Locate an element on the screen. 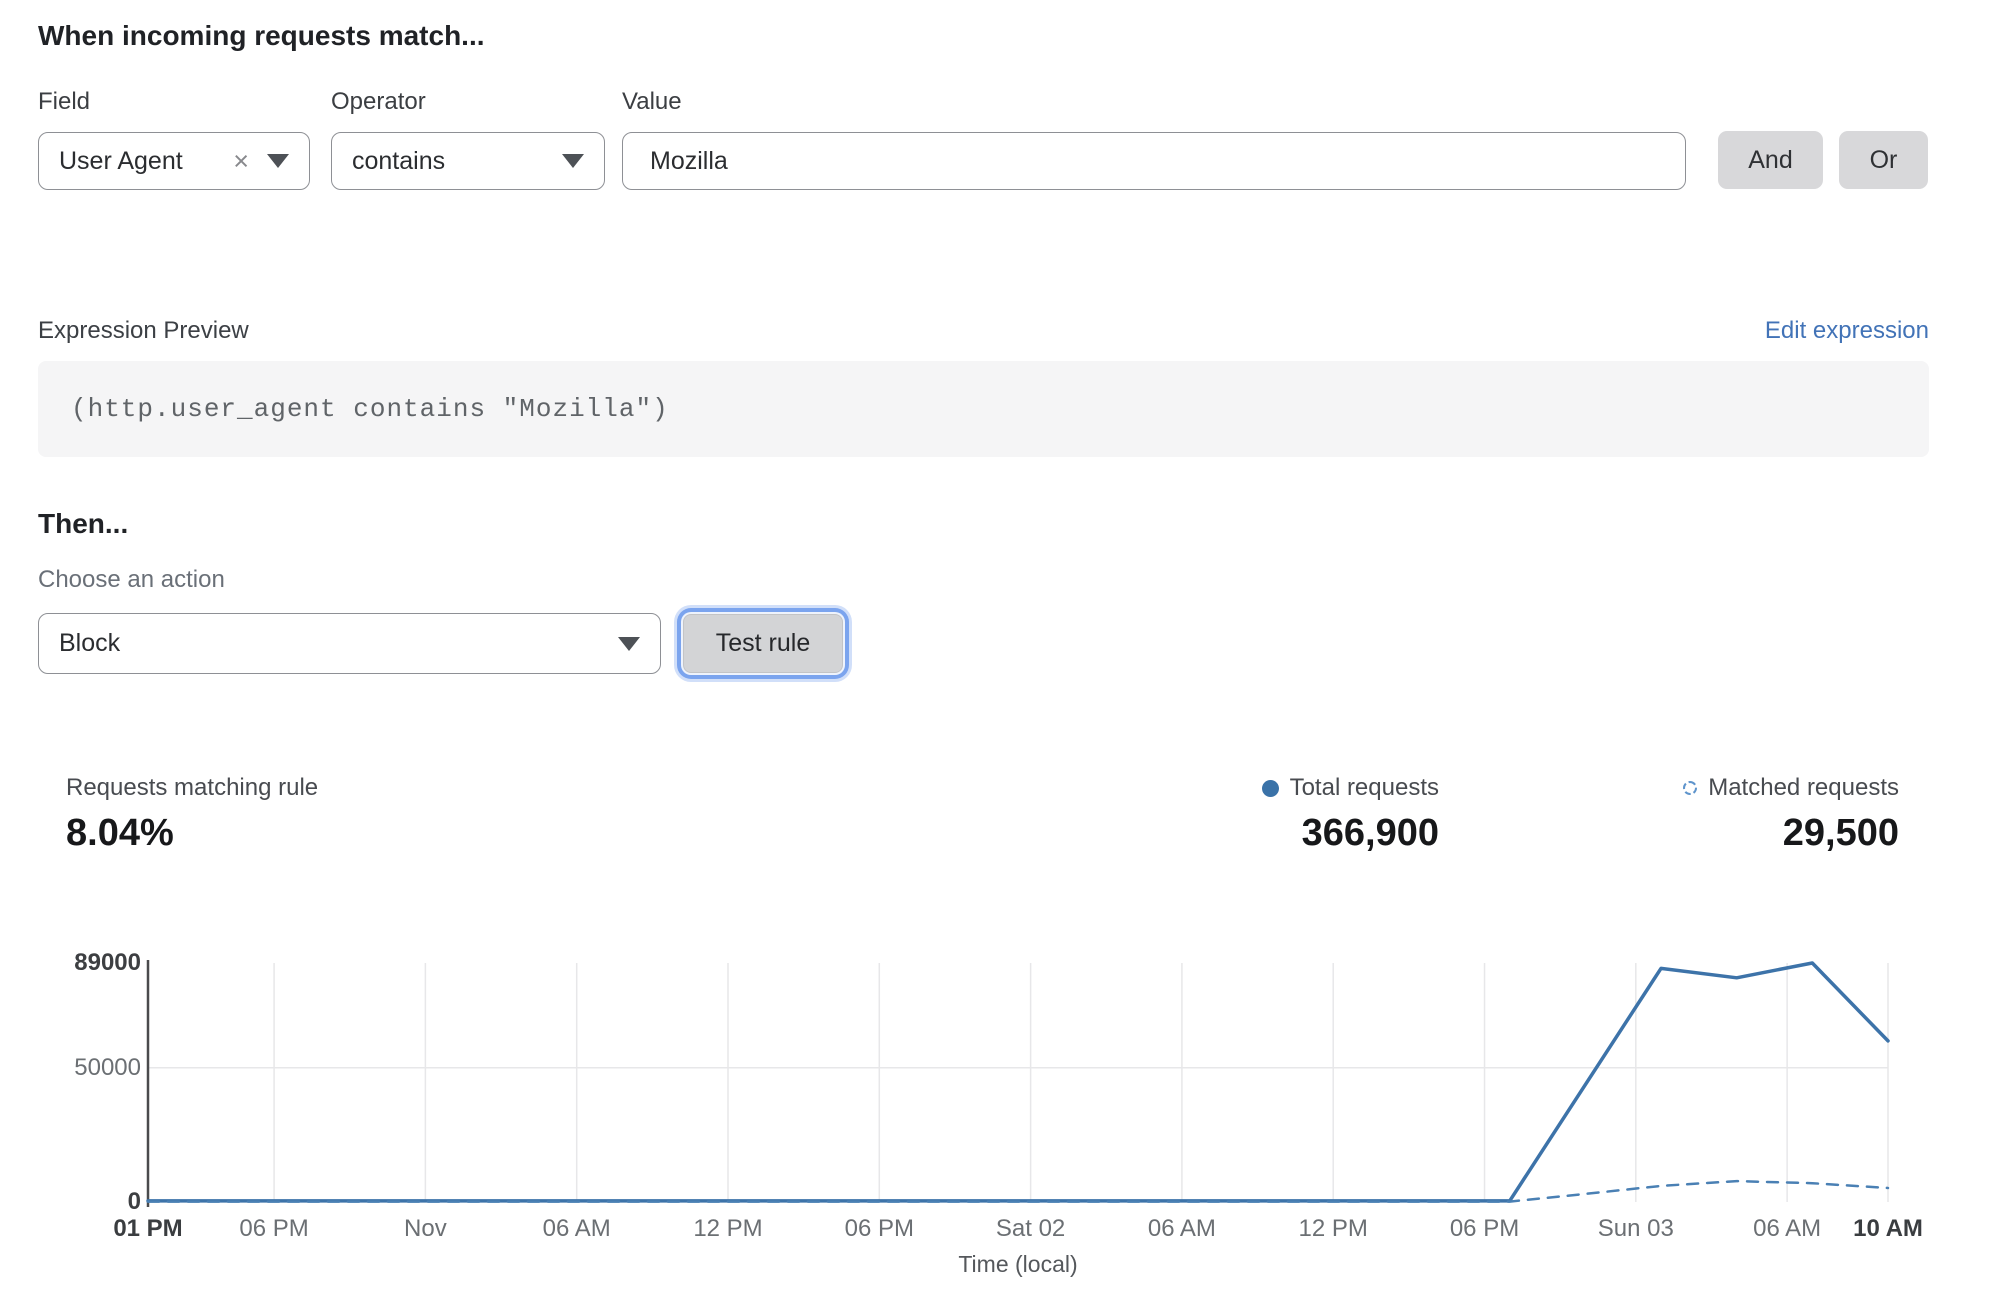 This screenshot has width=1999, height=1295. value-label: Value is located at coordinates (652, 101).